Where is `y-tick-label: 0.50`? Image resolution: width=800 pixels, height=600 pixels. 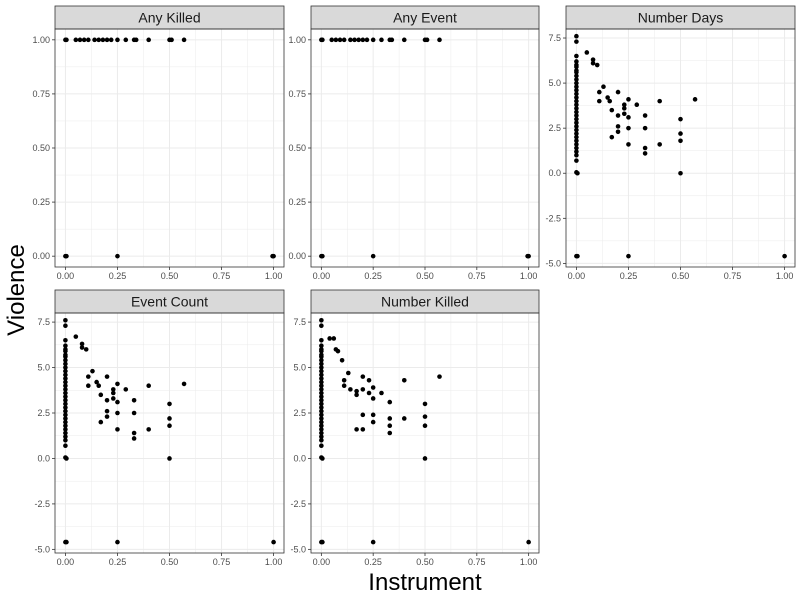
y-tick-label: 0.50 is located at coordinates (41, 148).